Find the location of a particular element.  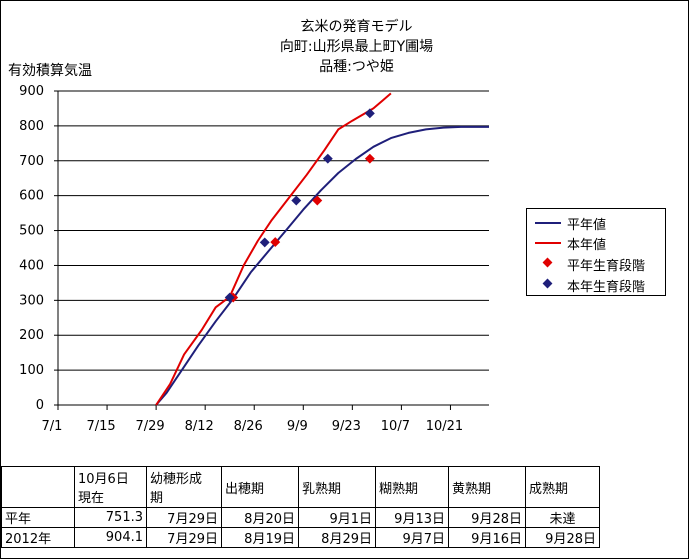

table-header-cell: 幼穂形成 期 is located at coordinates (184, 487).